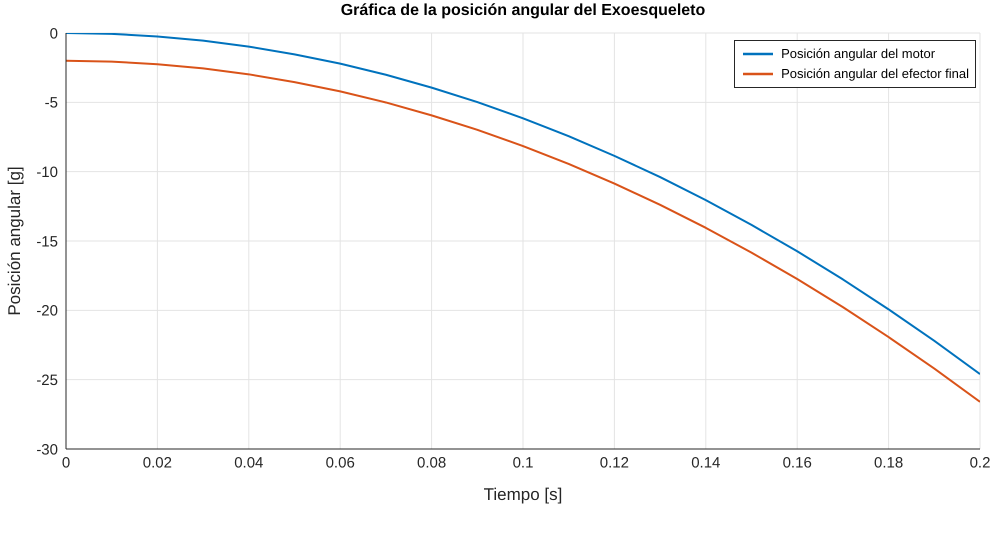 Image resolution: width=998 pixels, height=556 pixels. I want to click on x-tick-label: 0.18, so click(889, 463).